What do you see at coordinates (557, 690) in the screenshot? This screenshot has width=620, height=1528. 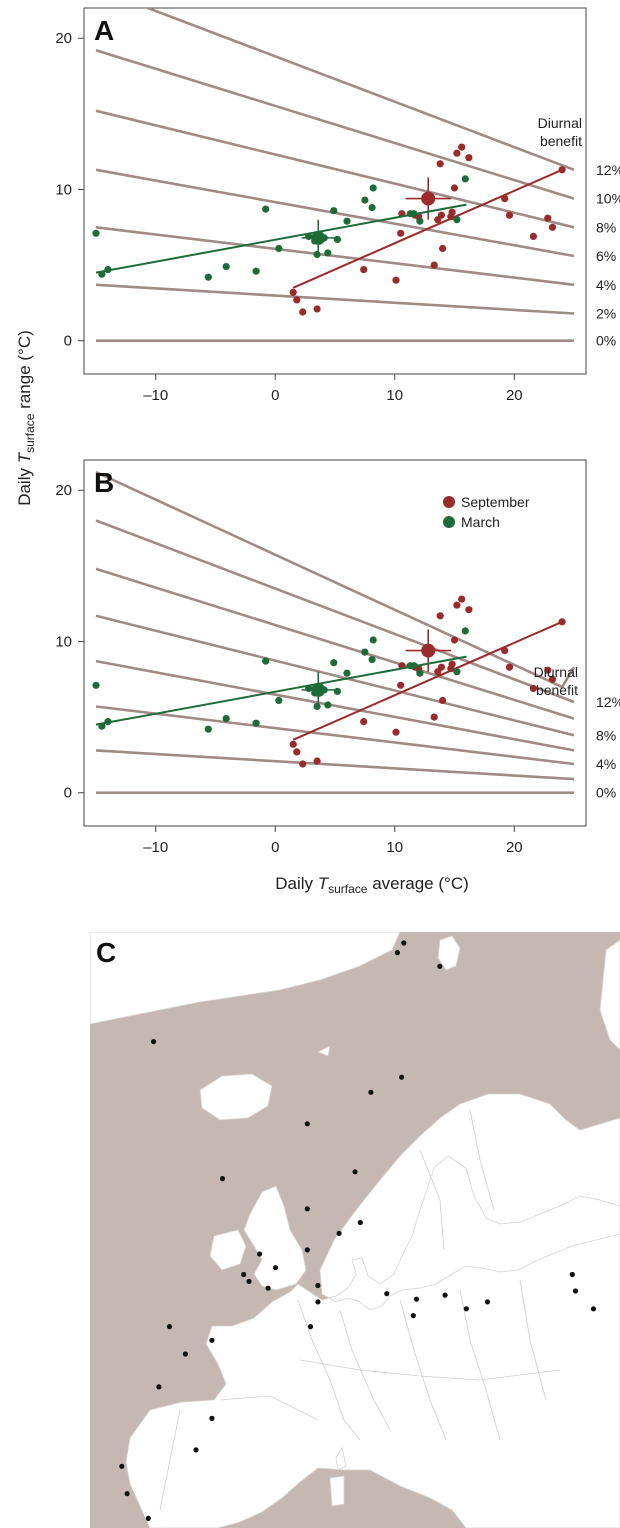 I see `legend-title-line2-b: benefit` at bounding box center [557, 690].